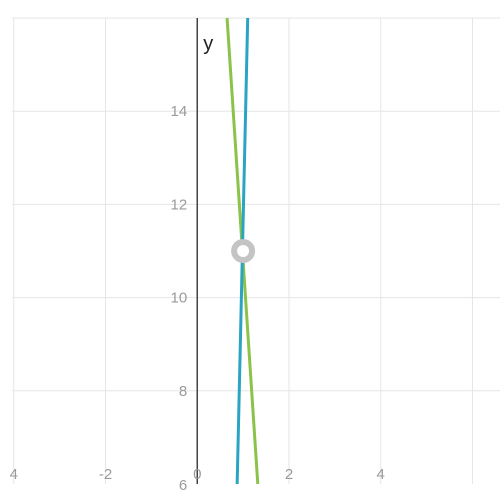  Describe the element at coordinates (197, 474) in the screenshot. I see `x-tick-label: 0` at that location.